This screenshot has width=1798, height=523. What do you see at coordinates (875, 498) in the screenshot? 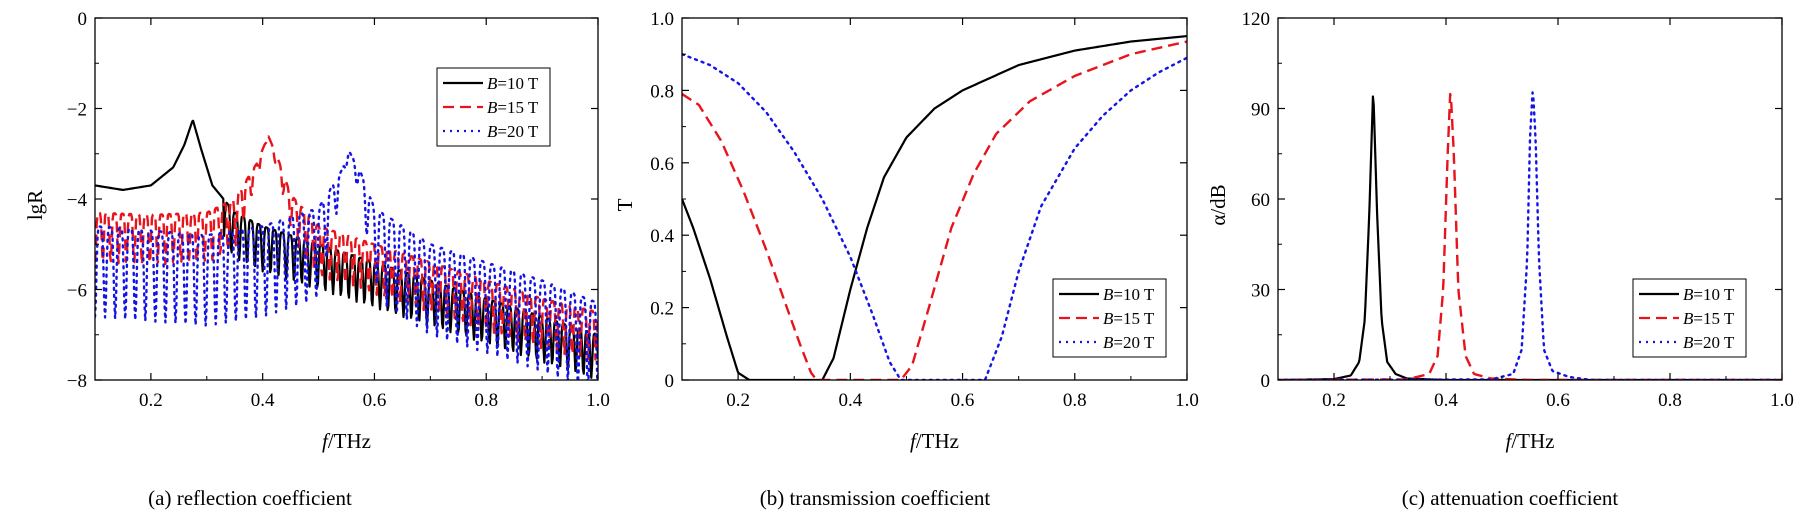
I see `panel-b-caption: (b) transmission coefficient` at bounding box center [875, 498].